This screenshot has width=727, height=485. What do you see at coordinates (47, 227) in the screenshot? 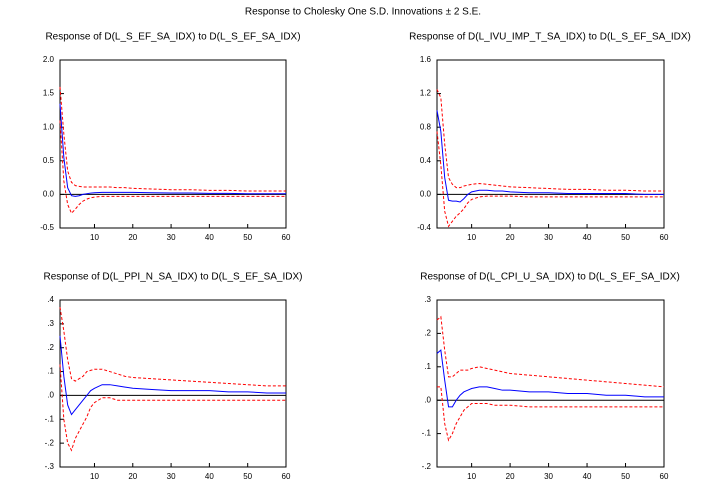
I see `y-tick-label: -0.5` at bounding box center [47, 227].